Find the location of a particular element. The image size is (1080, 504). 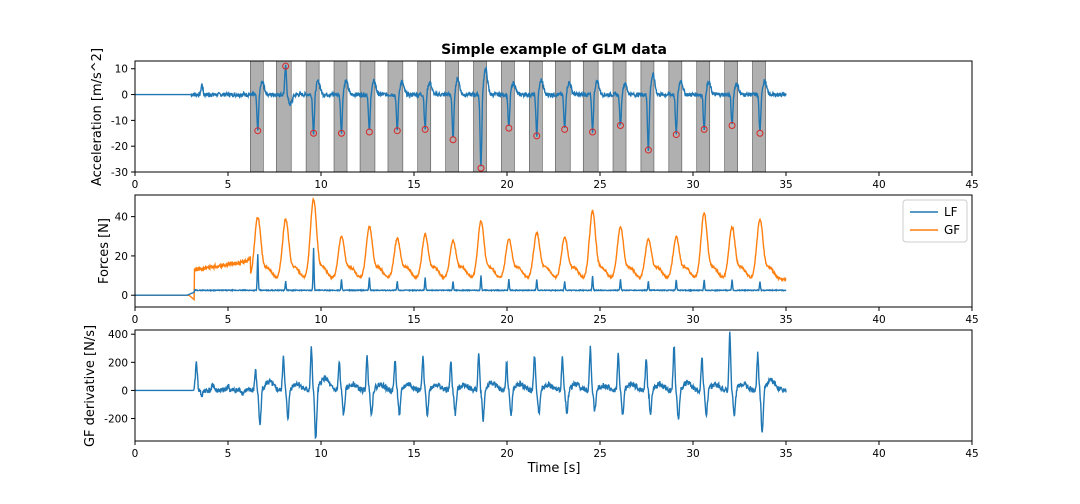

y-axis-label-gf-derivative: GF derivative [N/s] is located at coordinates (90, 386).